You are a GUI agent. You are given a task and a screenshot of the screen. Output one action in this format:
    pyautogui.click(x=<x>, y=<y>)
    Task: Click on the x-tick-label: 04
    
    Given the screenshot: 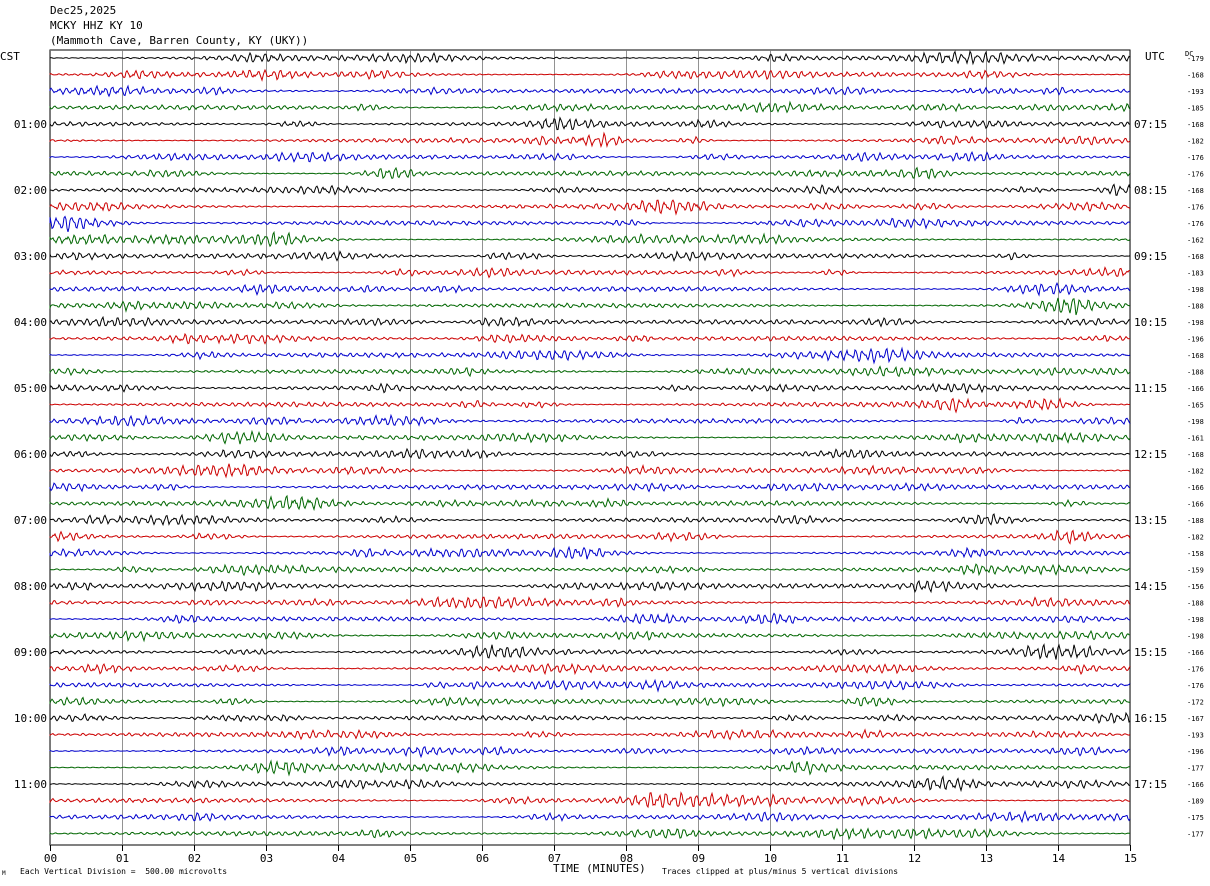 What is the action you would take?
    pyautogui.click(x=339, y=858)
    